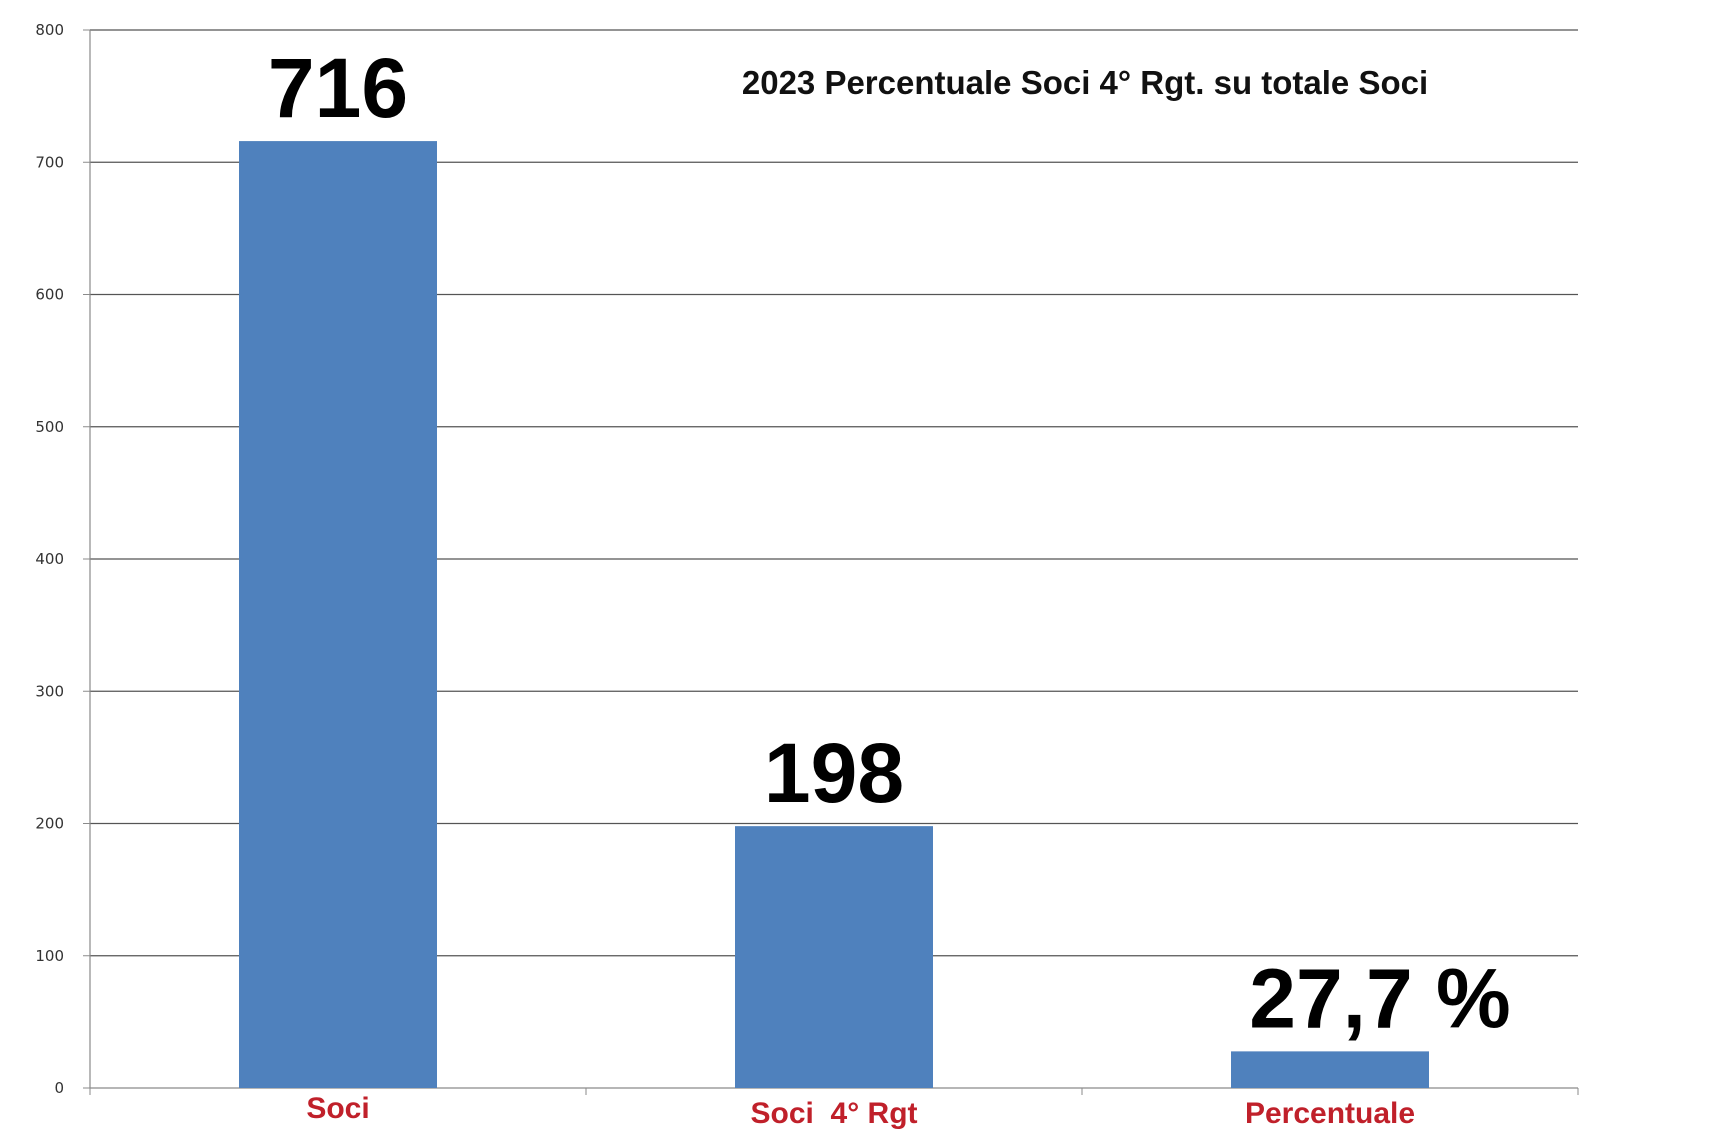  Describe the element at coordinates (59, 1088) in the screenshot. I see `y-tick-label: 0` at that location.